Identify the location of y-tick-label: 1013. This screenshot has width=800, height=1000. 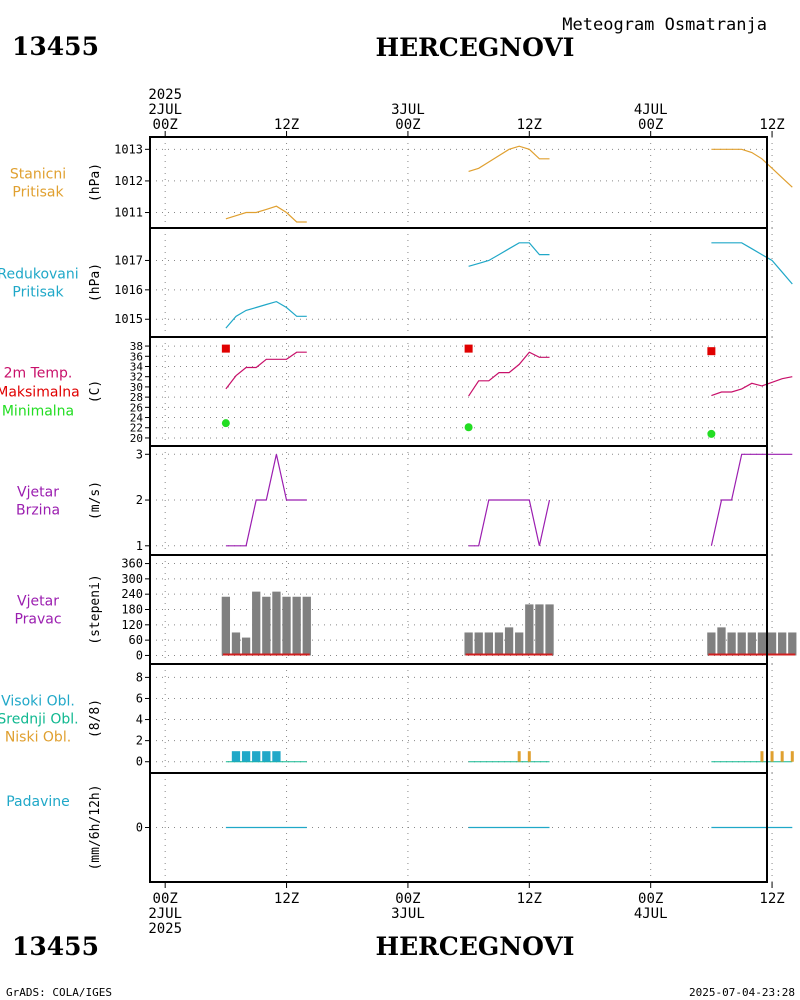
(128, 149).